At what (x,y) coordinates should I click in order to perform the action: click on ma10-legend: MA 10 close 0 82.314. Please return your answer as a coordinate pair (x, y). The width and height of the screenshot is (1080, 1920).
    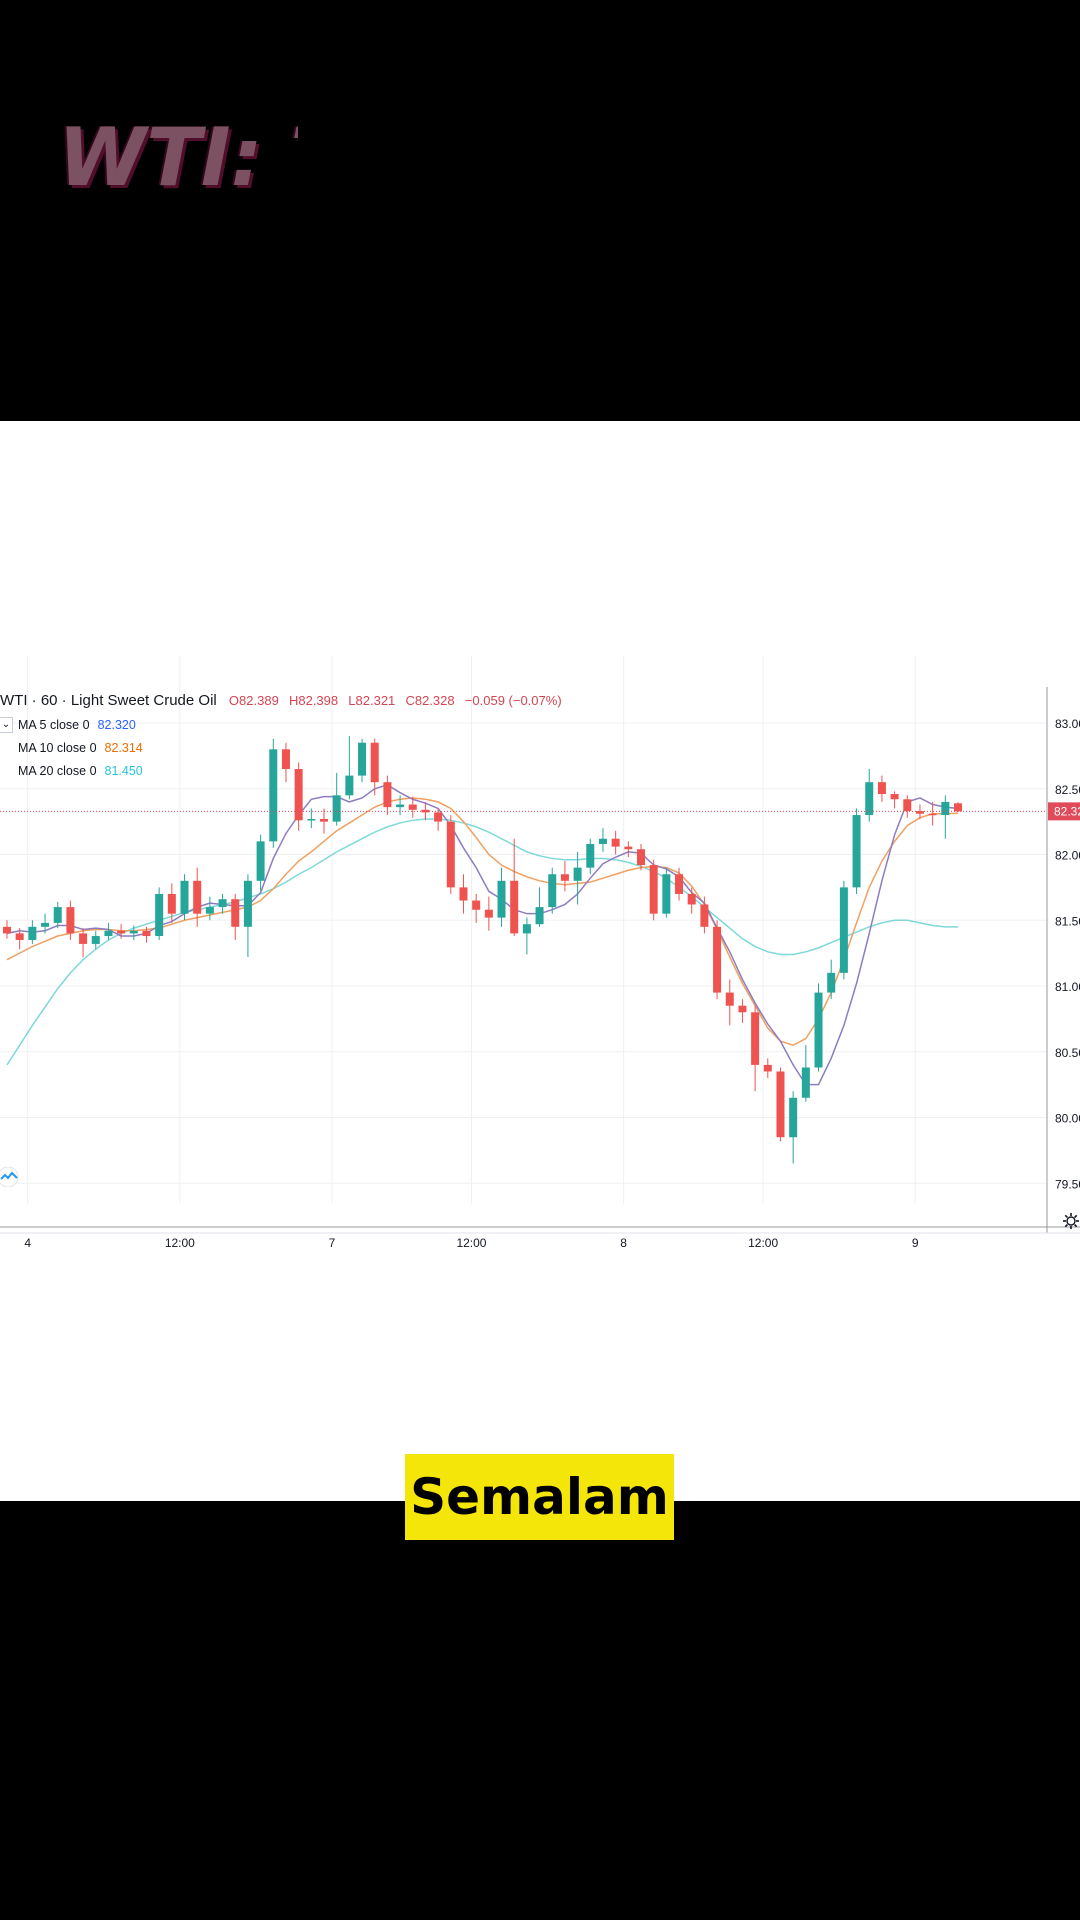
    Looking at the image, I should click on (80, 748).